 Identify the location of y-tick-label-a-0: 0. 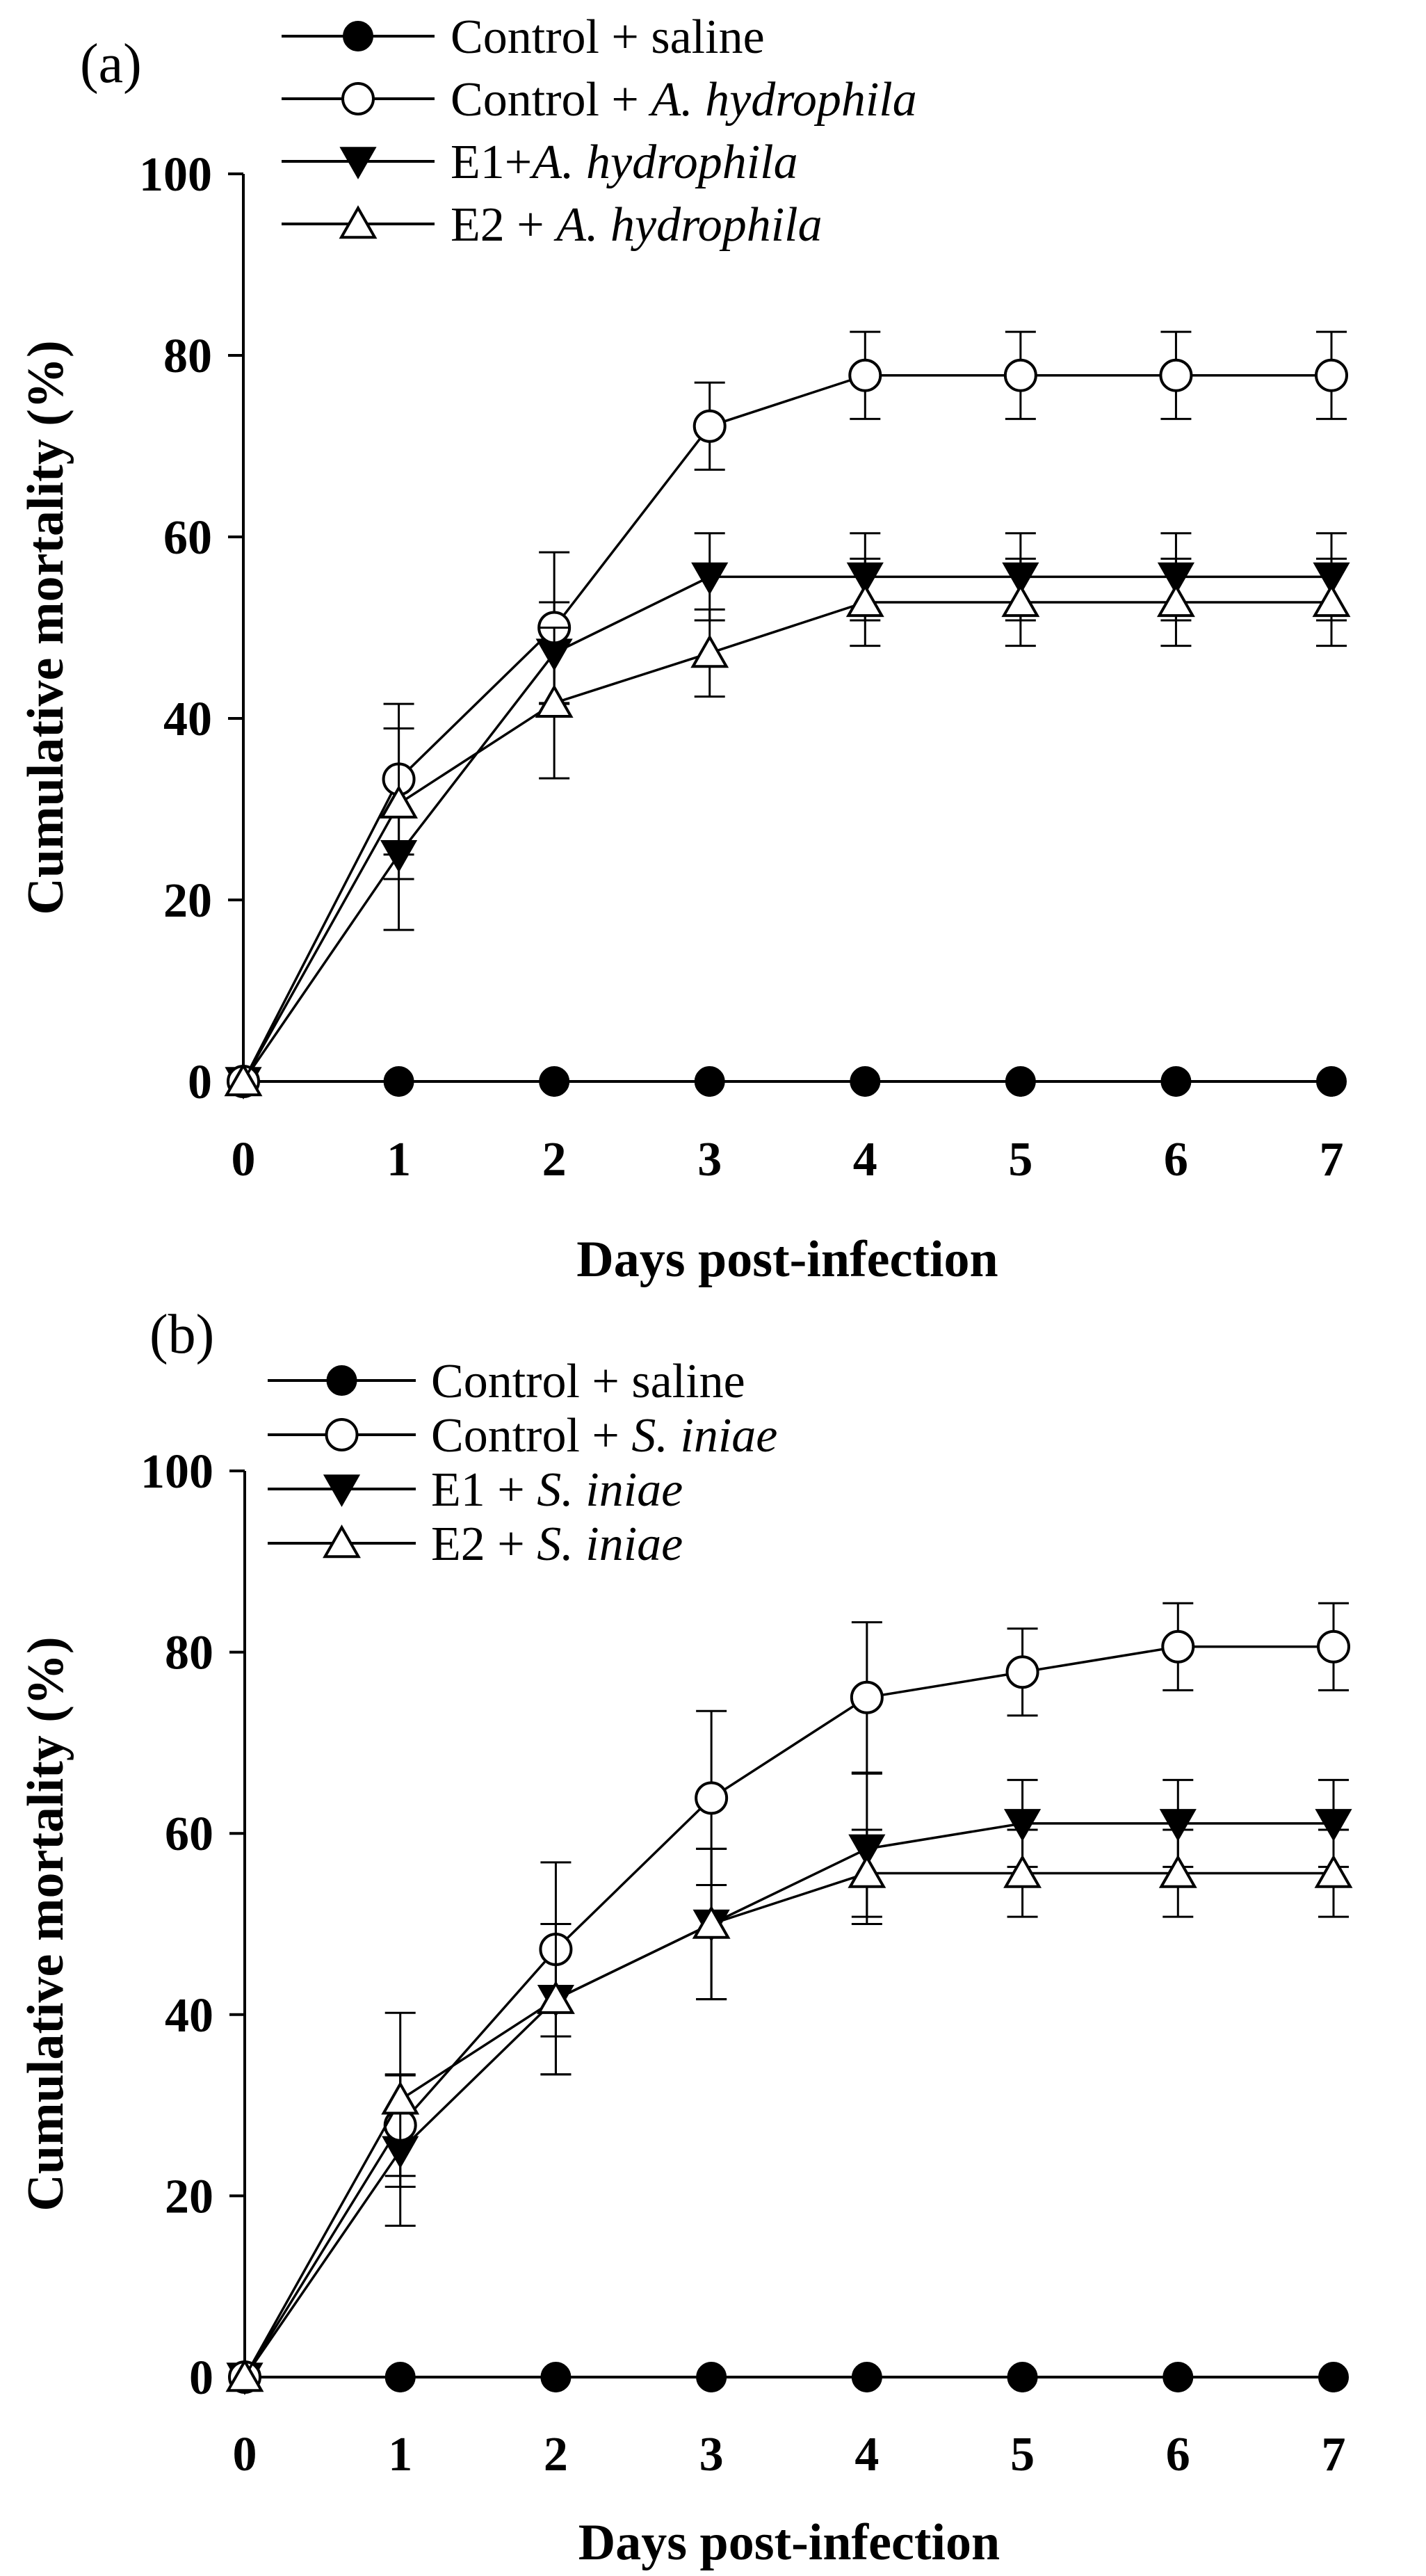
(200, 1082).